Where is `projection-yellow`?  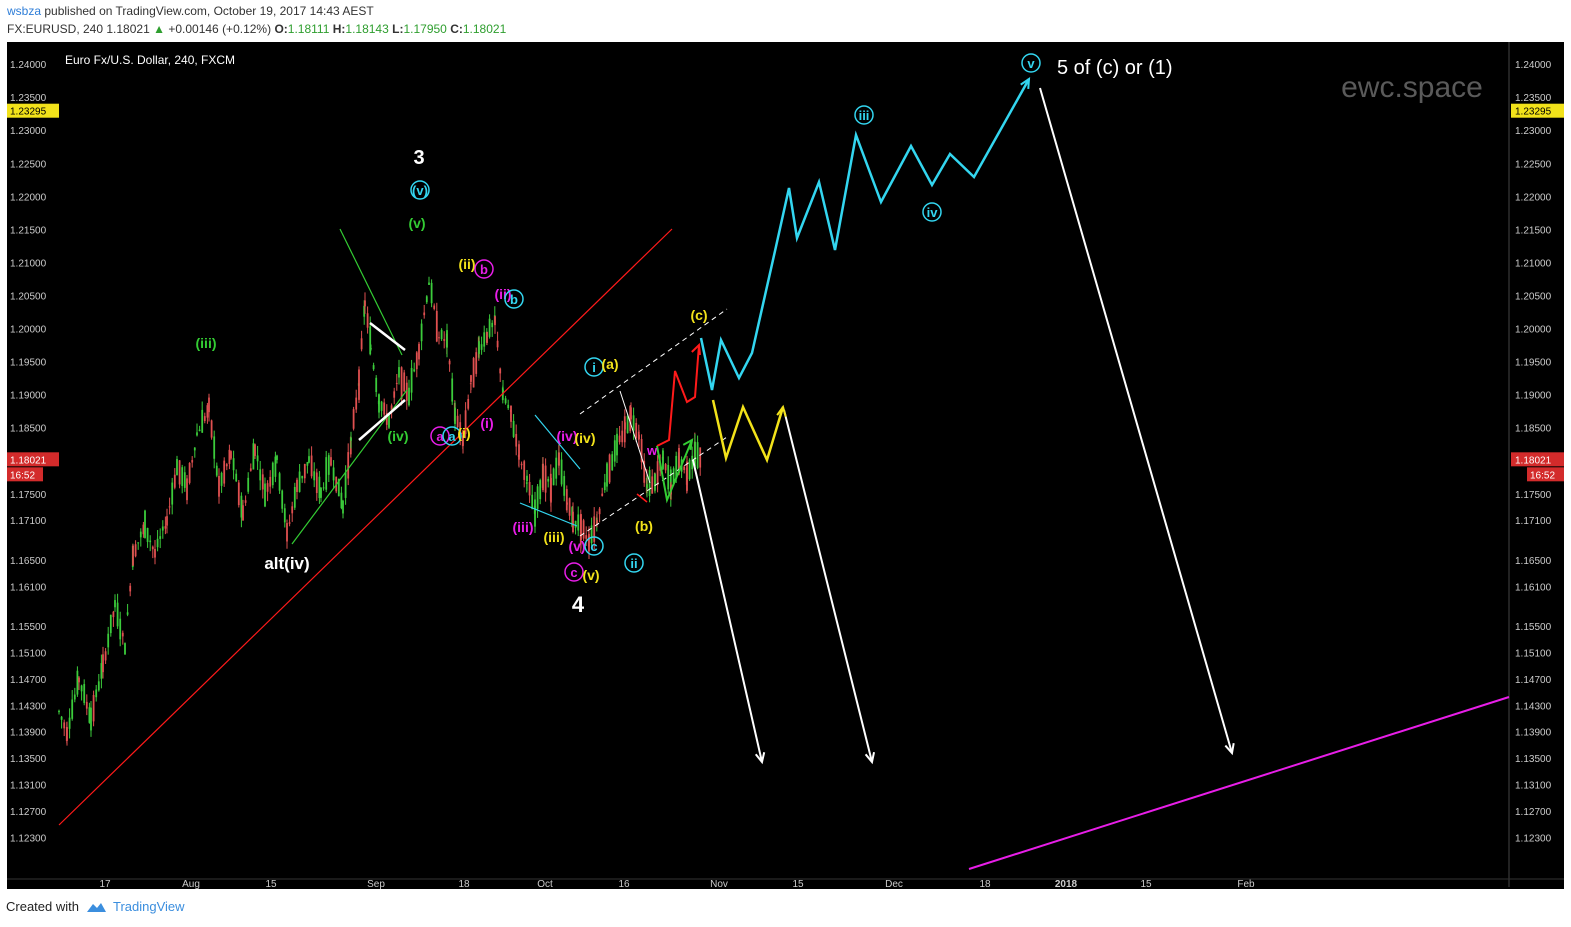
projection-yellow is located at coordinates (748, 431).